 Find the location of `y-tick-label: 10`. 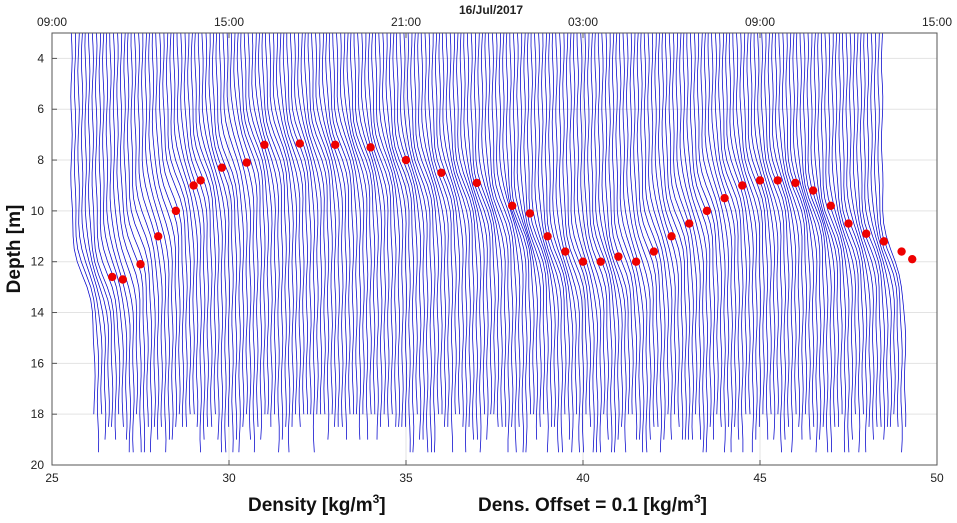

y-tick-label: 10 is located at coordinates (38, 211).